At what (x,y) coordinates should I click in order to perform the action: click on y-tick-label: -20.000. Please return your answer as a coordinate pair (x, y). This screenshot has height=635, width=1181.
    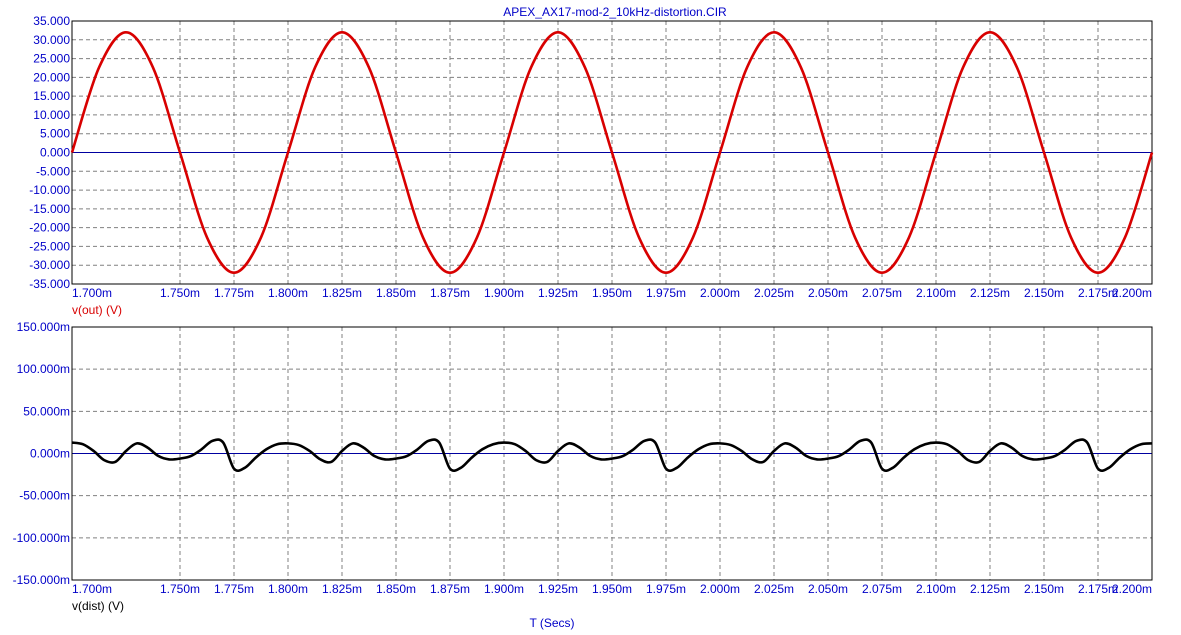
    Looking at the image, I should click on (49, 228).